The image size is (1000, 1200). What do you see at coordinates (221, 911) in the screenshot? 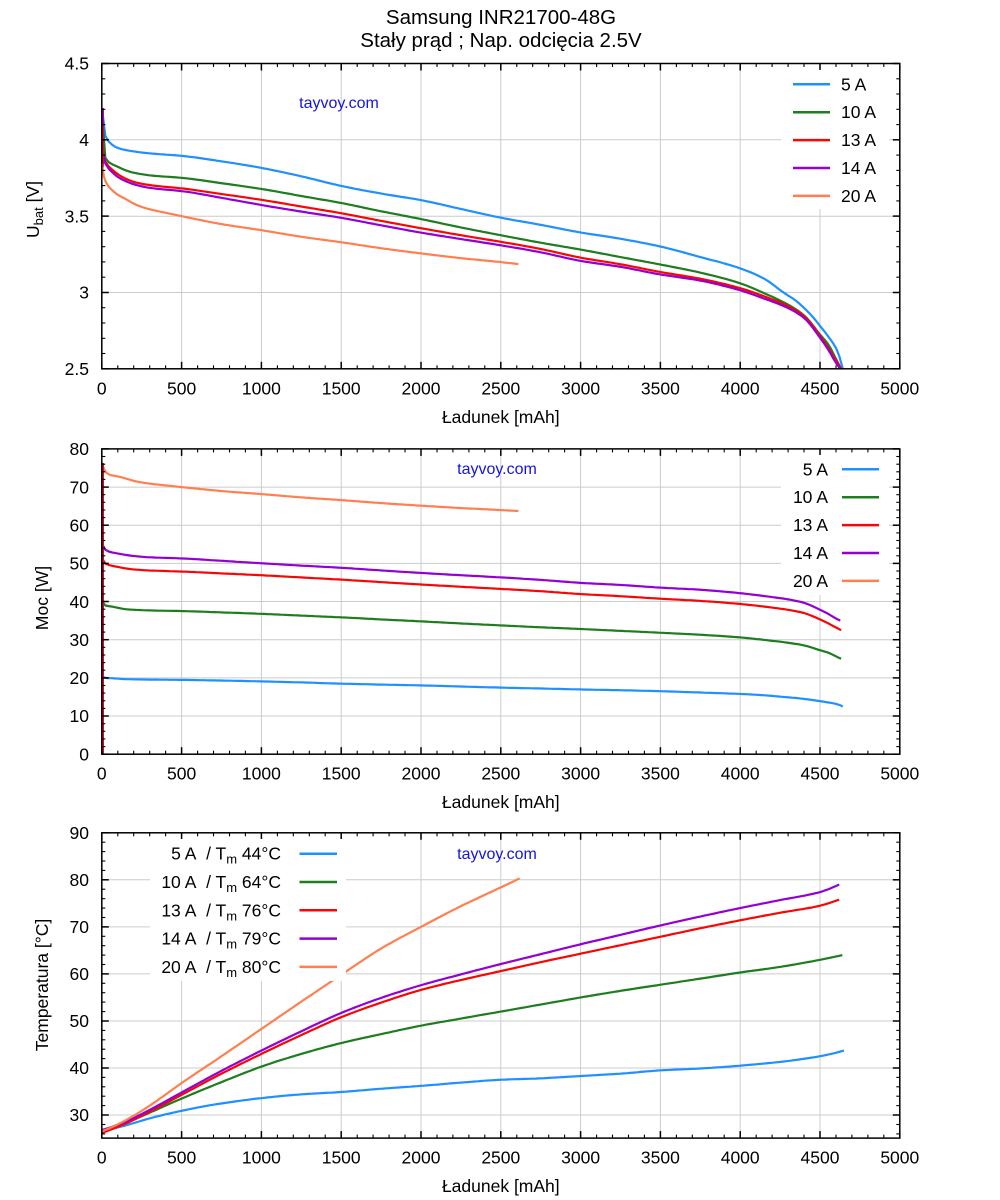
I see `svg-text: 13 A / Tm 76°C` at bounding box center [221, 911].